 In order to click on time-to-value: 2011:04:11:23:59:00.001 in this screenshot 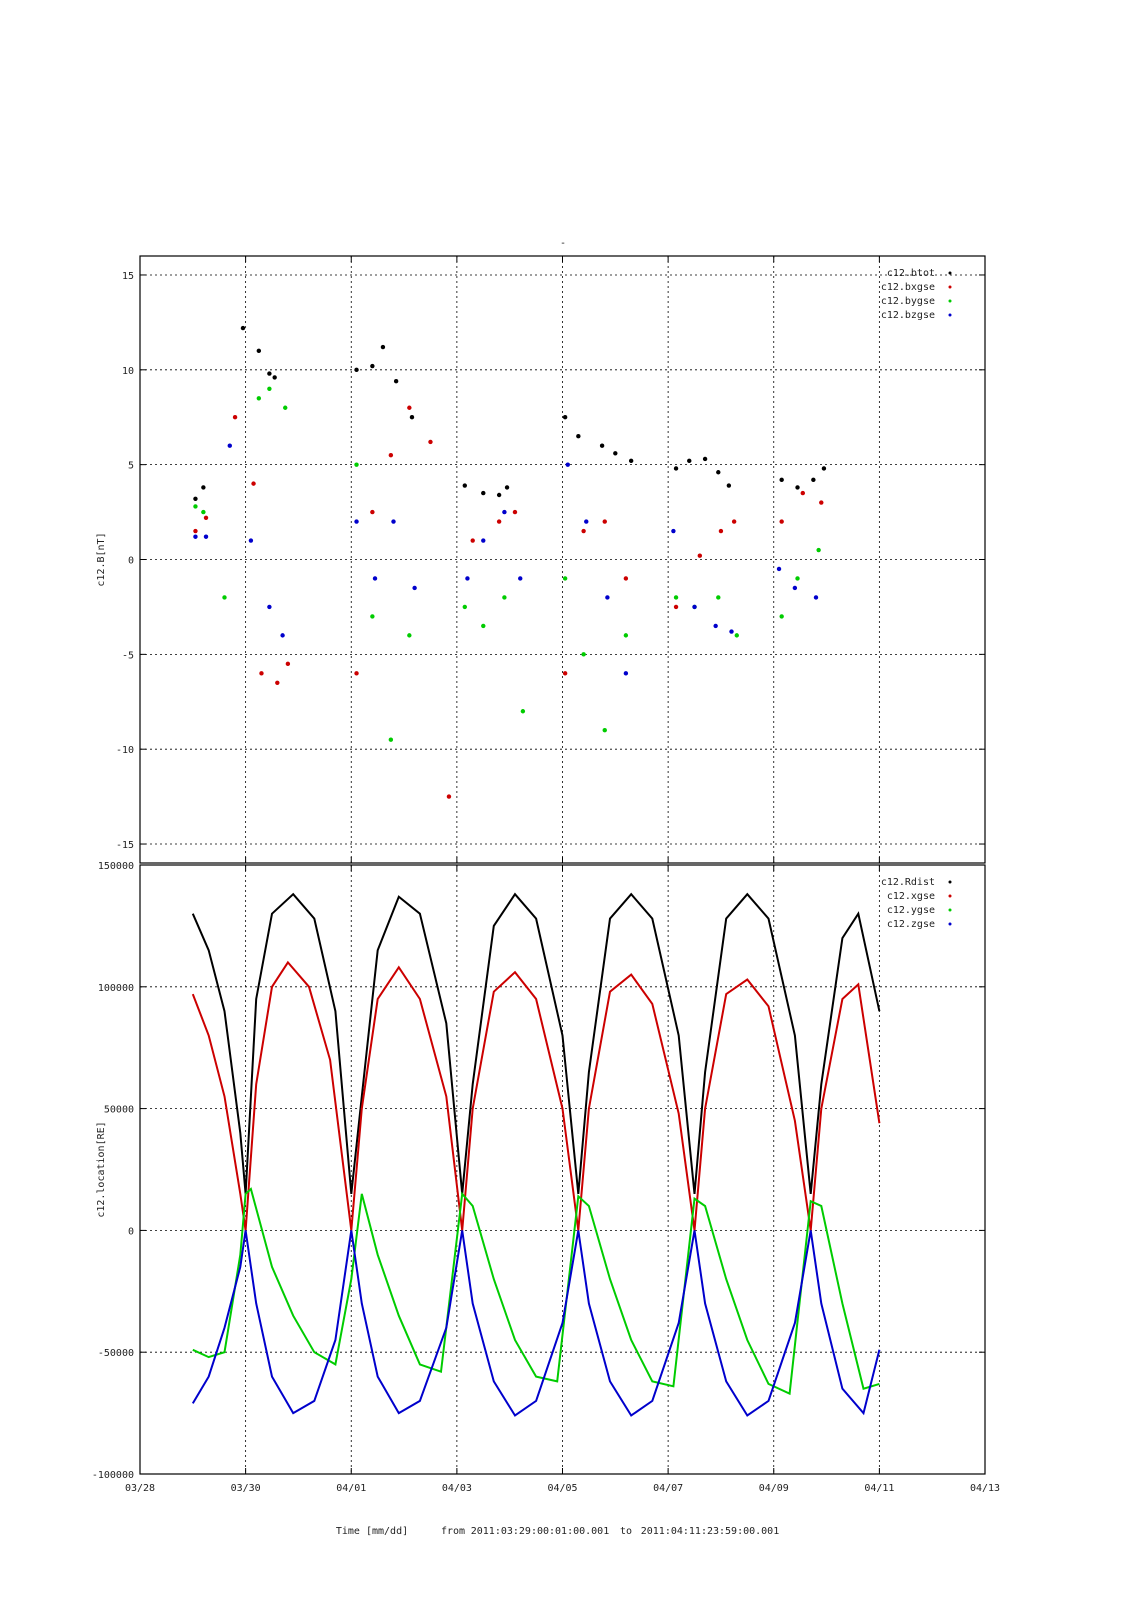, I will do `click(710, 1531)`.